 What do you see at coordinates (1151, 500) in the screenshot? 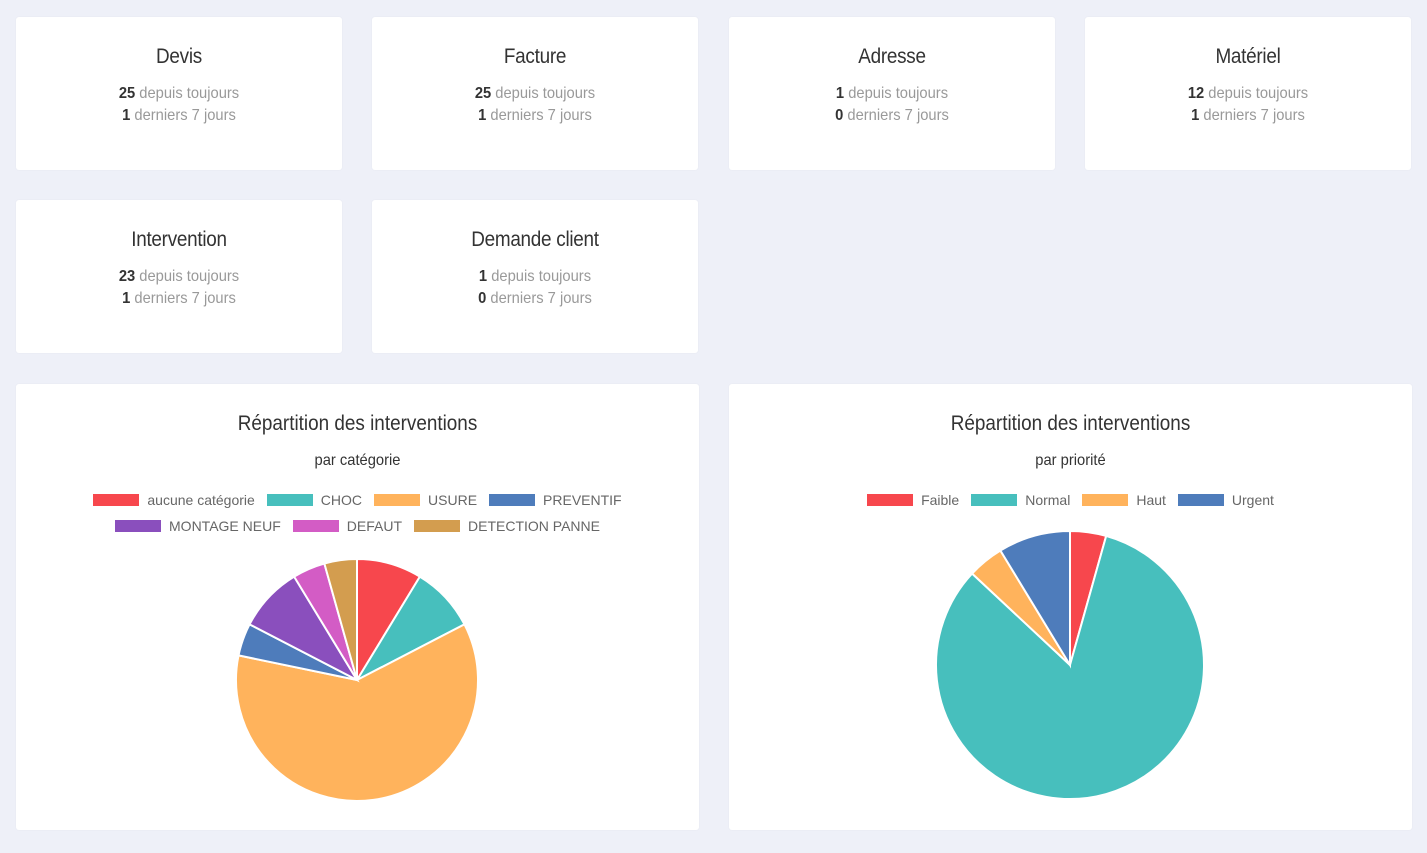
I see `legend-label: Haut` at bounding box center [1151, 500].